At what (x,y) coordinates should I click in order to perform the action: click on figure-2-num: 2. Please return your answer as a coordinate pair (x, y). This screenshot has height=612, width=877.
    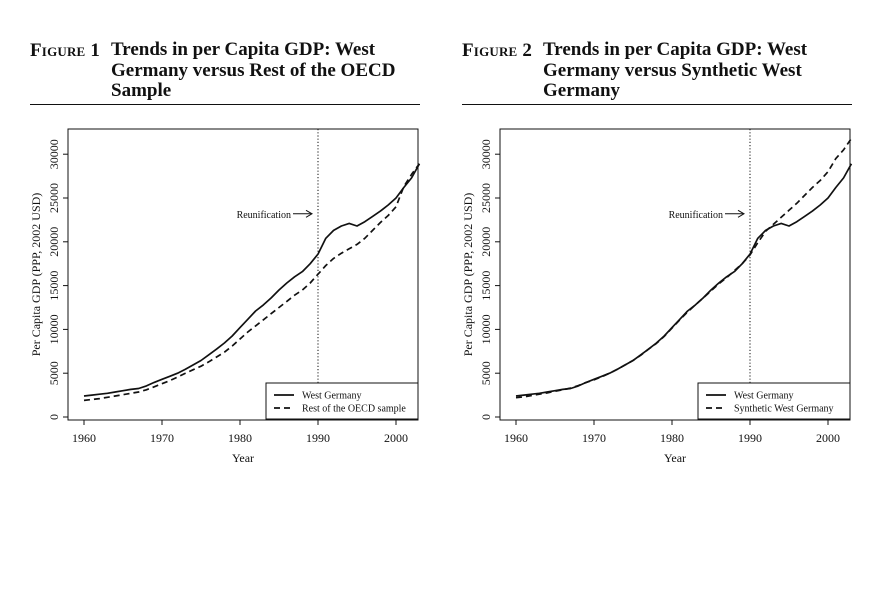
    Looking at the image, I should click on (527, 50).